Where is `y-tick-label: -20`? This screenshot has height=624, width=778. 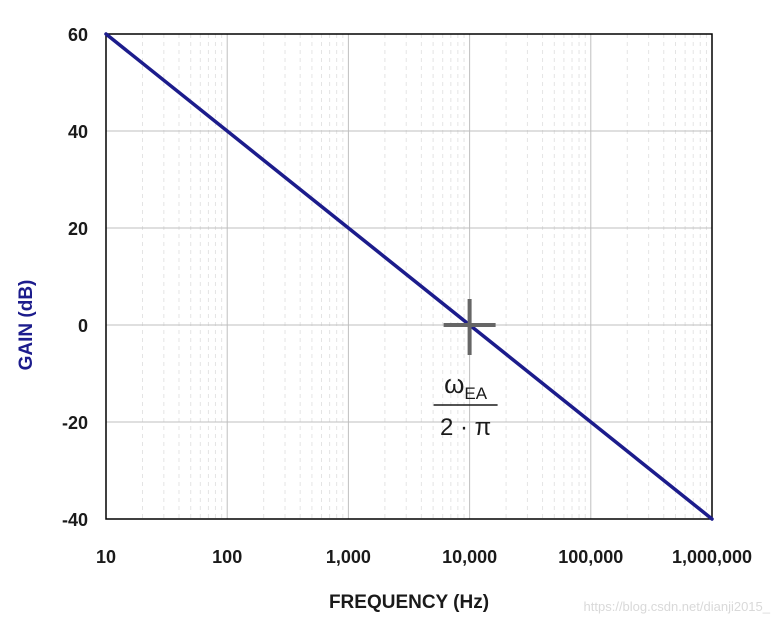
y-tick-label: -20 is located at coordinates (75, 423).